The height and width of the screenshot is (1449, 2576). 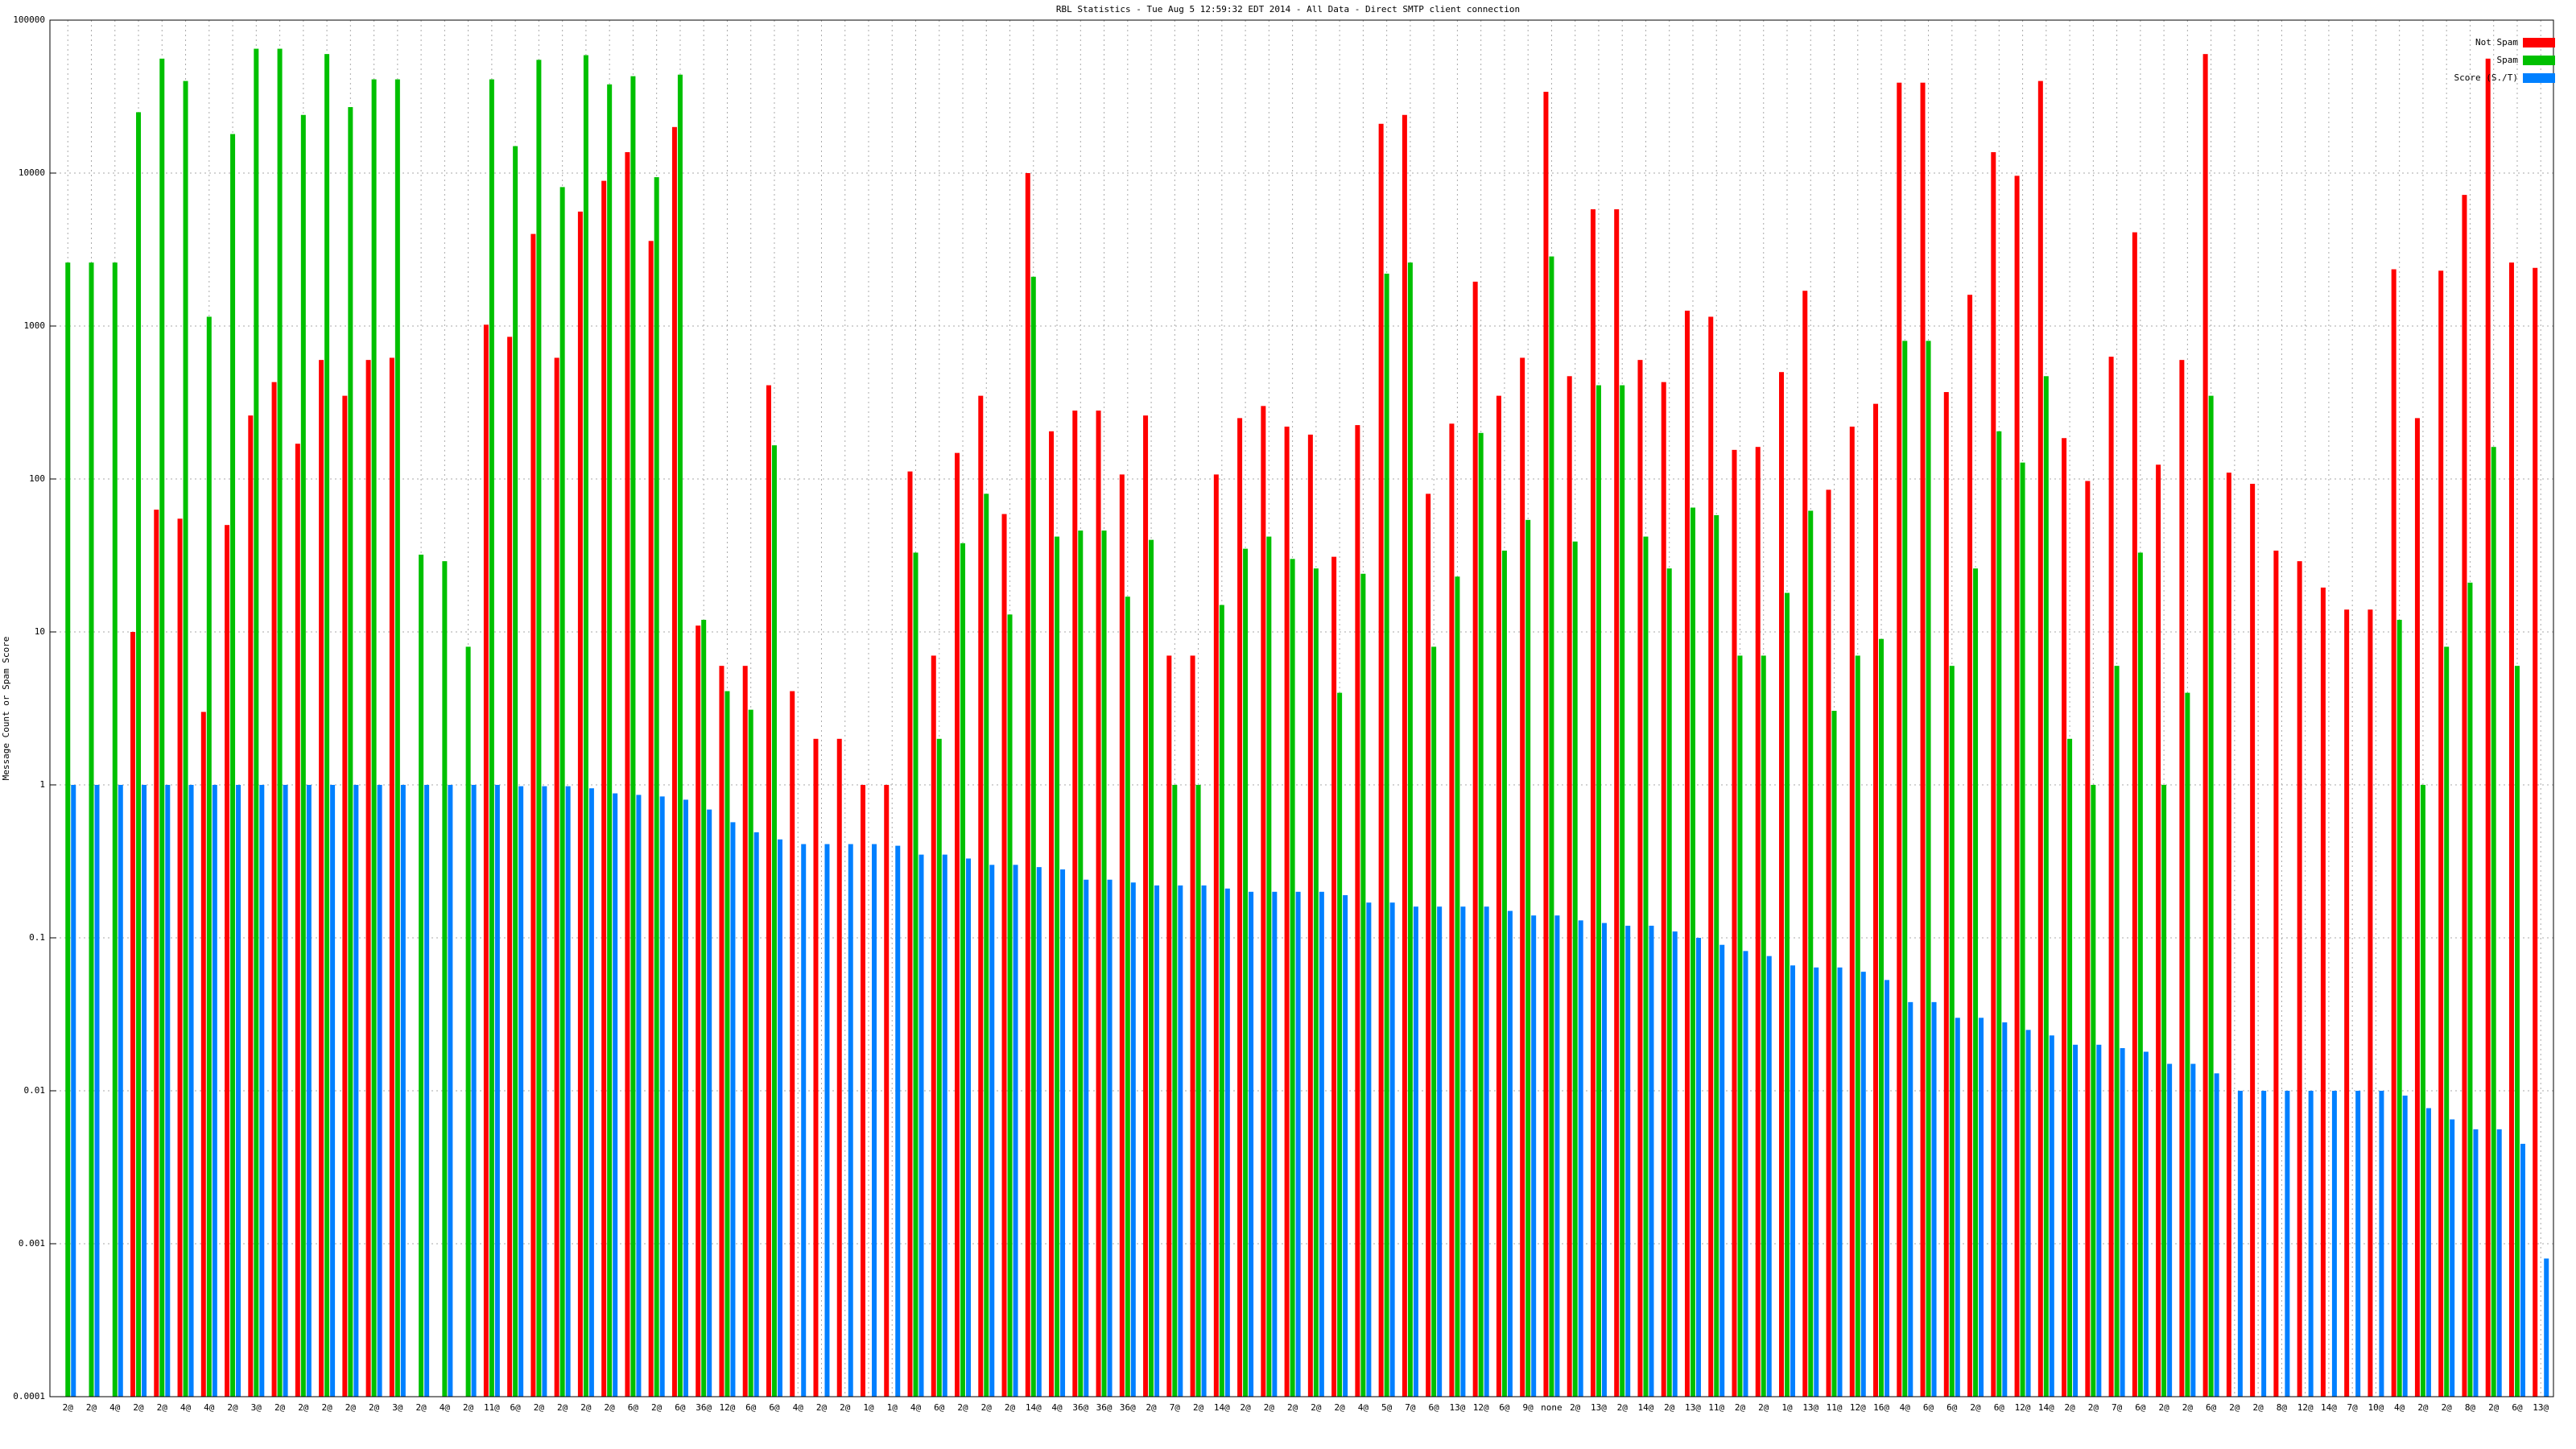 I want to click on x-tick-label: 11@, so click(x=492, y=1407).